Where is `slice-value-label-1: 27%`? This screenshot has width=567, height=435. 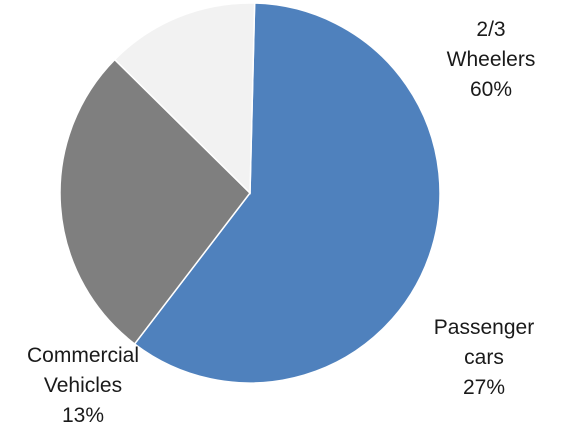
slice-value-label-1: 27% is located at coordinates (484, 387).